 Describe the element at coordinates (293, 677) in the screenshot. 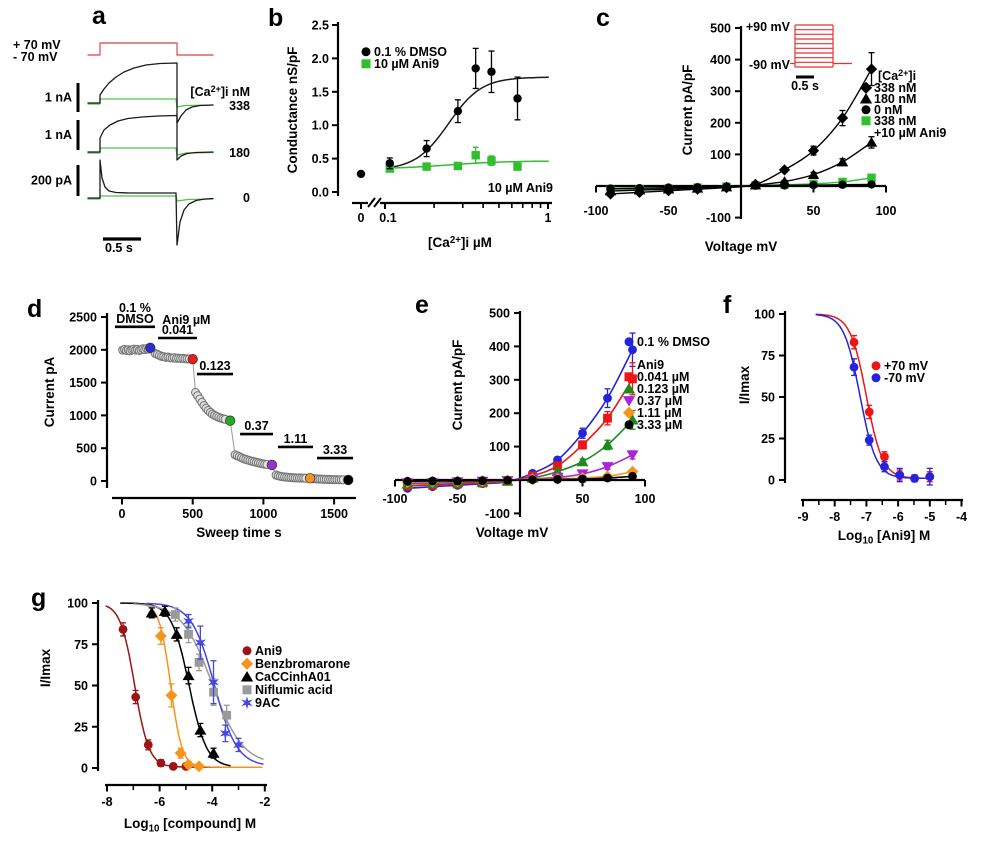

I see `legend-label: CaCCinhA01` at that location.